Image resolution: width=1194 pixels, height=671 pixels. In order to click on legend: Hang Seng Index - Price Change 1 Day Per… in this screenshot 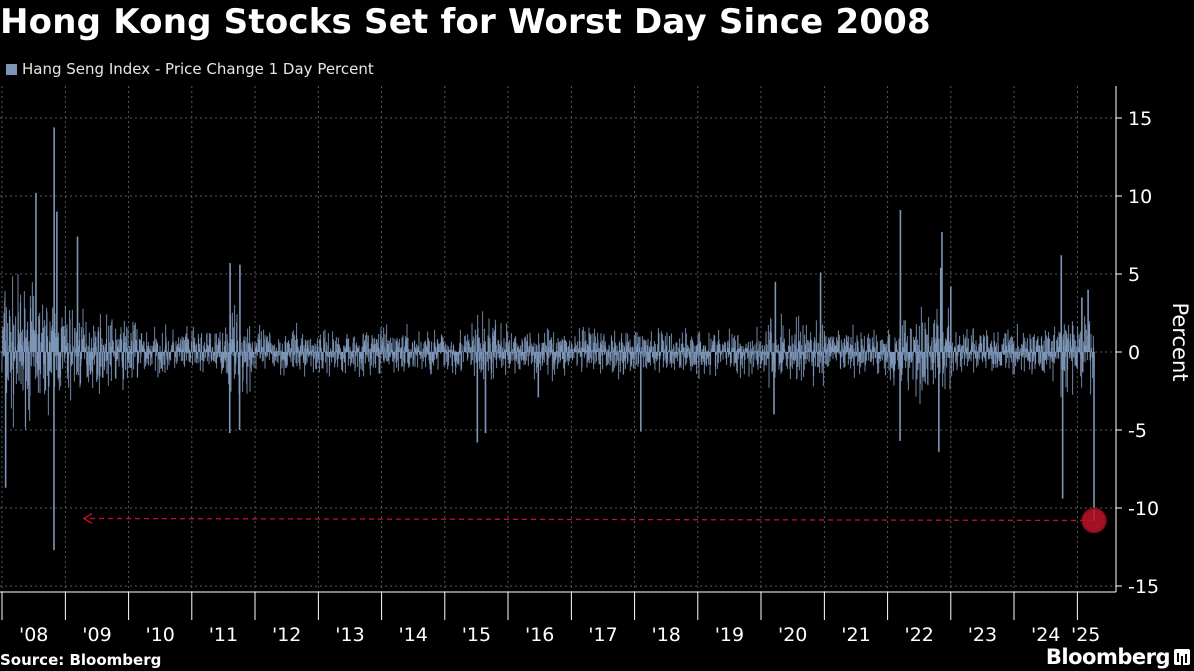, I will do `click(190, 69)`.